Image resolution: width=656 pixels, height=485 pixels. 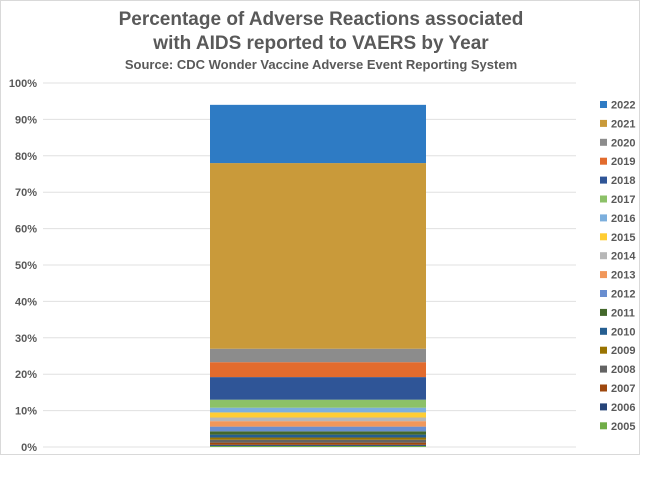 I want to click on bar-segment-2009, so click(x=318, y=438).